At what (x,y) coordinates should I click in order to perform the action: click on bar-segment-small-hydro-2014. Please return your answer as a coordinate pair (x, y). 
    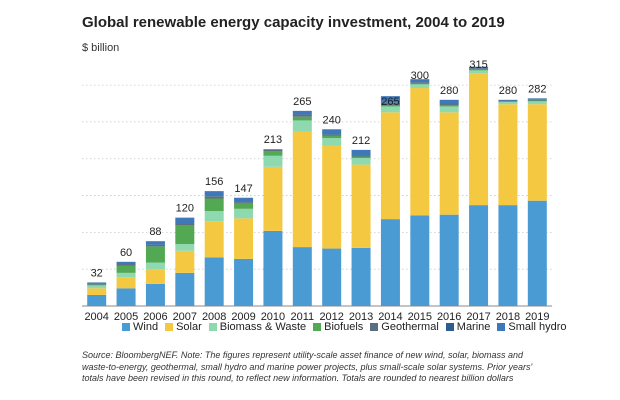
    Looking at the image, I should click on (390, 99).